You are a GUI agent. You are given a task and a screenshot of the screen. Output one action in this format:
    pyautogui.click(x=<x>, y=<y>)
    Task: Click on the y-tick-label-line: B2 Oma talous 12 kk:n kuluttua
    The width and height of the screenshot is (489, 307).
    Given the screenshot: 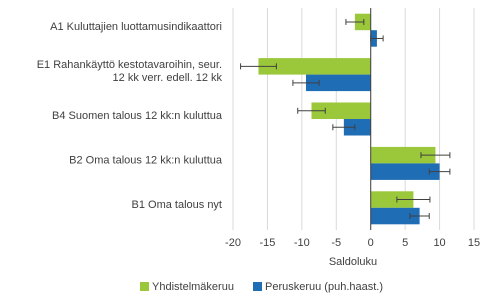 What is the action you would take?
    pyautogui.click(x=146, y=160)
    